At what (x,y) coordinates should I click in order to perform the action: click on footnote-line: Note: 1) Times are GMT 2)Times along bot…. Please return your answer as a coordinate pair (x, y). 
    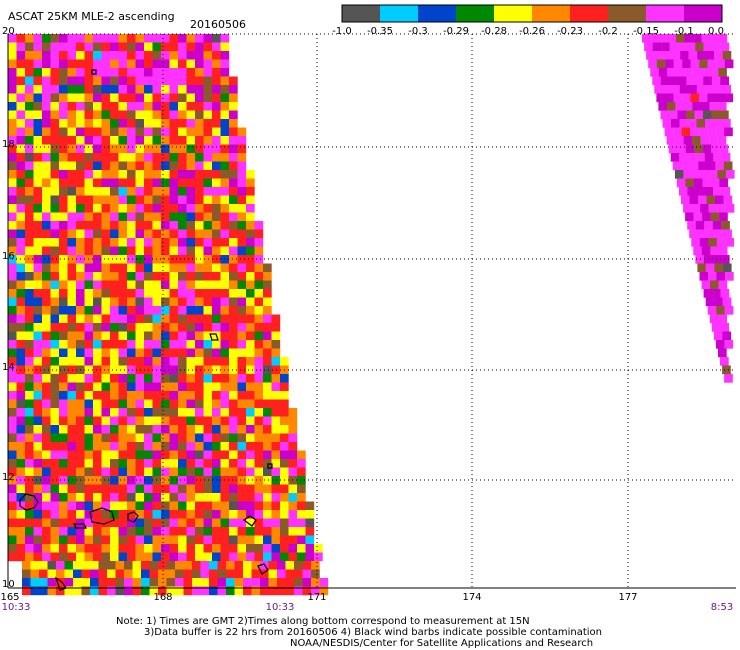
    Looking at the image, I should click on (323, 621).